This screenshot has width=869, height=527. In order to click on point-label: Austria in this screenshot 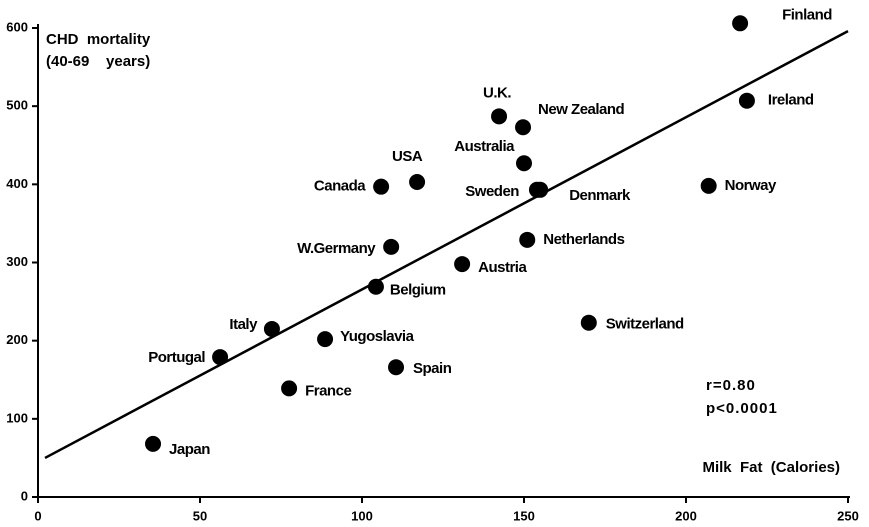, I will do `click(502, 267)`.